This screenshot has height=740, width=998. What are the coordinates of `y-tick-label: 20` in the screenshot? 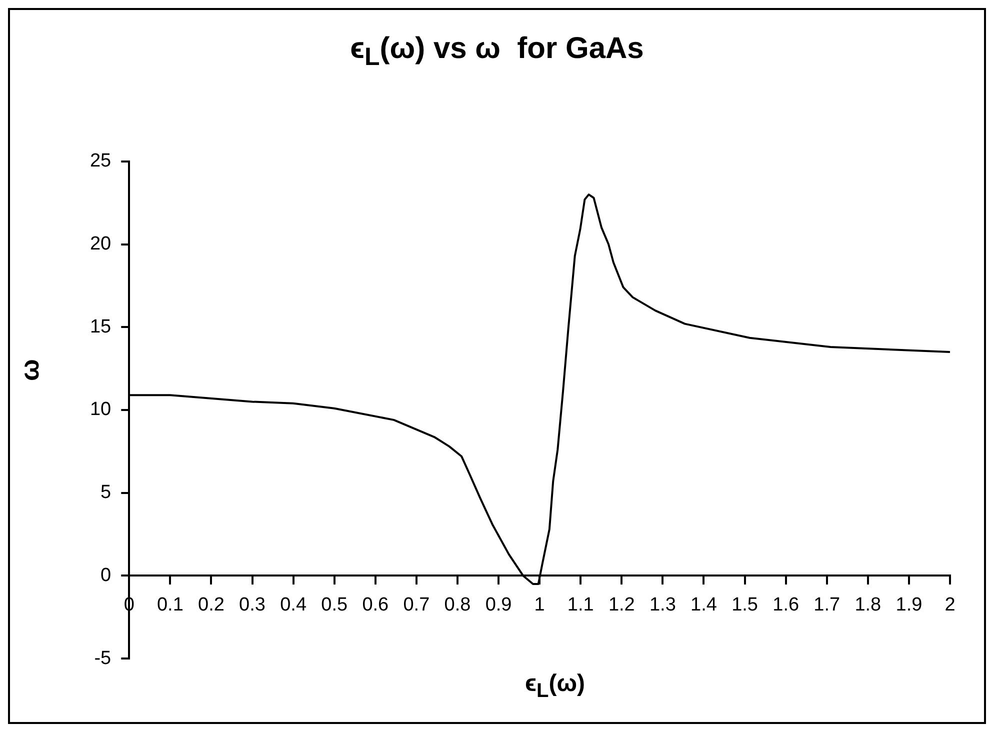 It's located at (101, 244).